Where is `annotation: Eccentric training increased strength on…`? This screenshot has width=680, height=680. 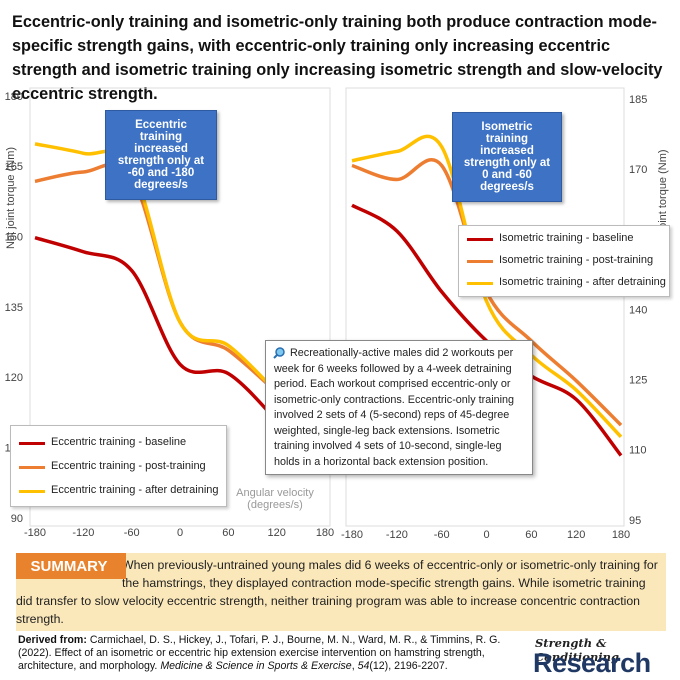 annotation: Eccentric training increased strength on… is located at coordinates (161, 155).